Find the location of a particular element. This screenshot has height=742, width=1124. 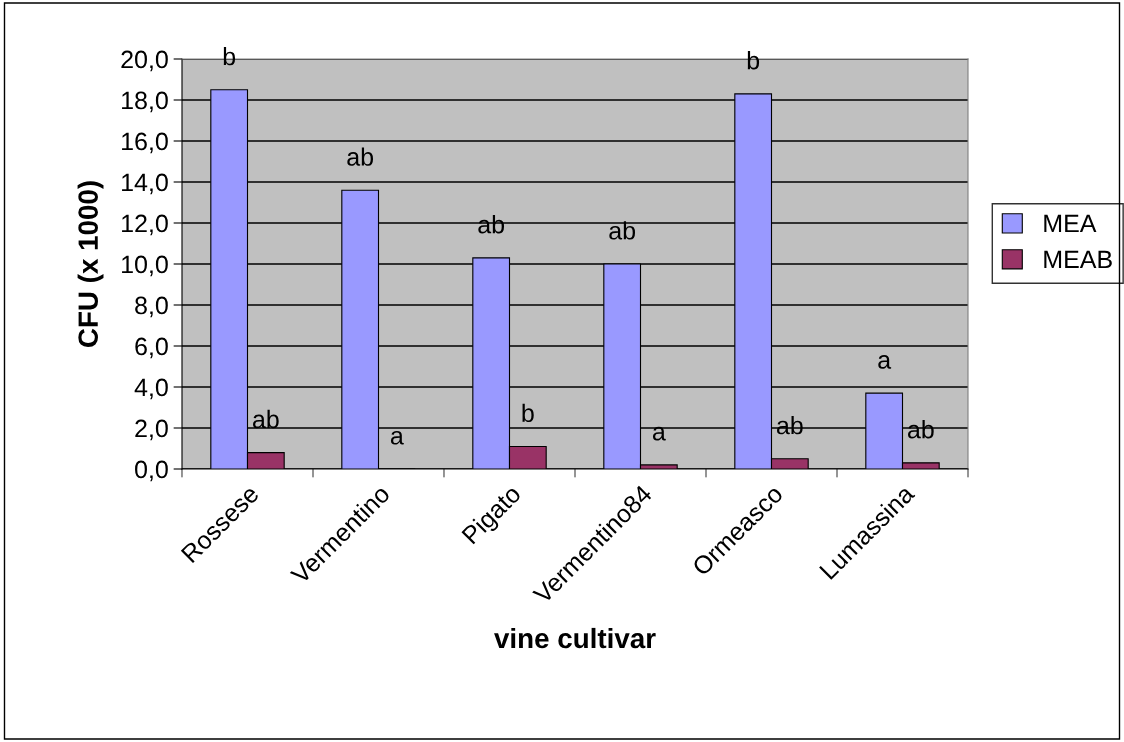

y-tick-label: 0,0 is located at coordinates (151, 471).